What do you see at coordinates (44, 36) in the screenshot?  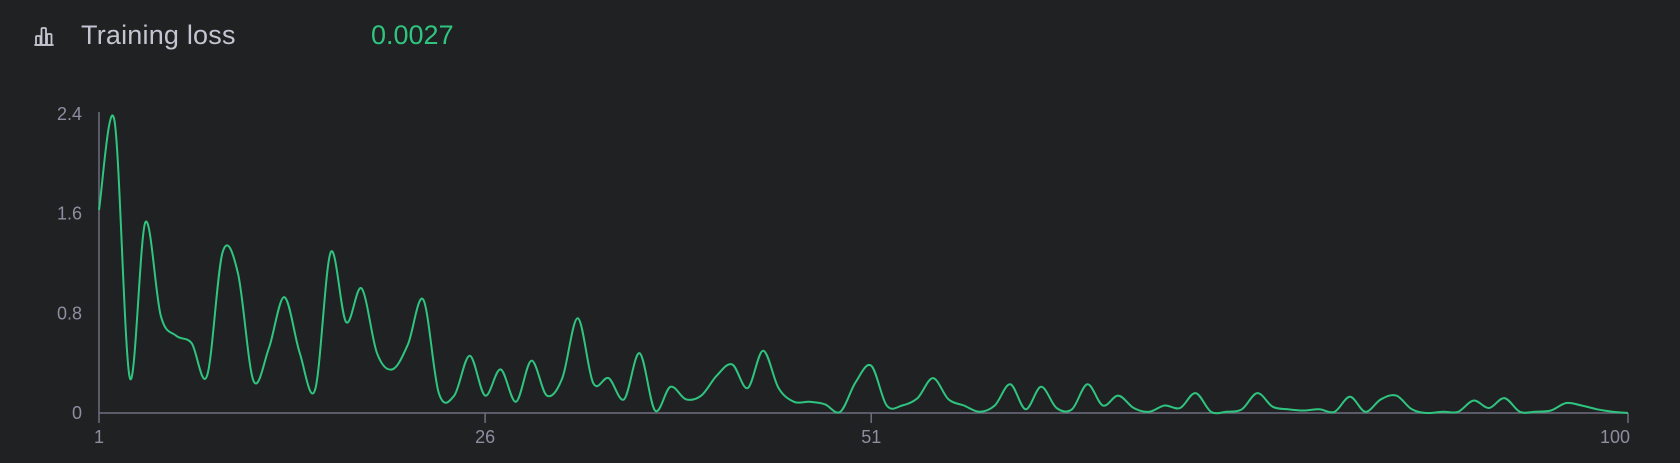 I see `bar-chart-icon` at bounding box center [44, 36].